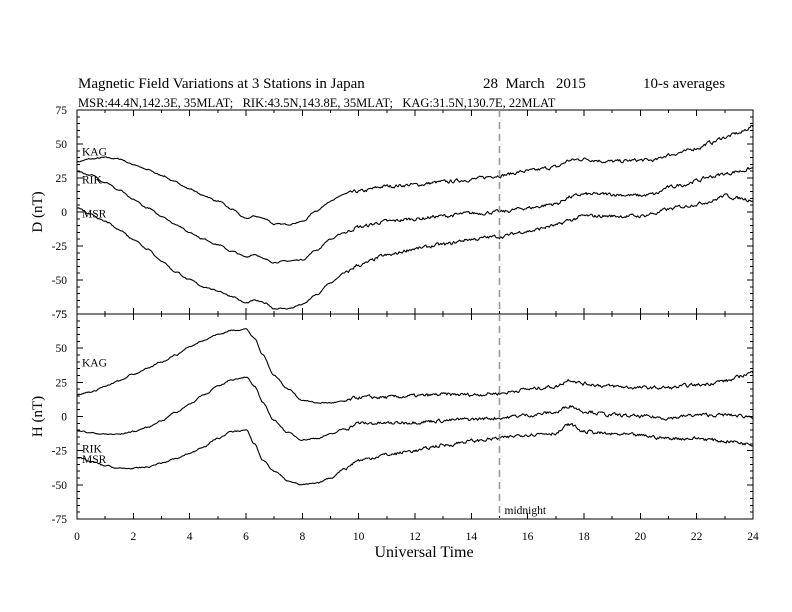  What do you see at coordinates (415, 454) in the screenshot?
I see `series-line-msr` at bounding box center [415, 454].